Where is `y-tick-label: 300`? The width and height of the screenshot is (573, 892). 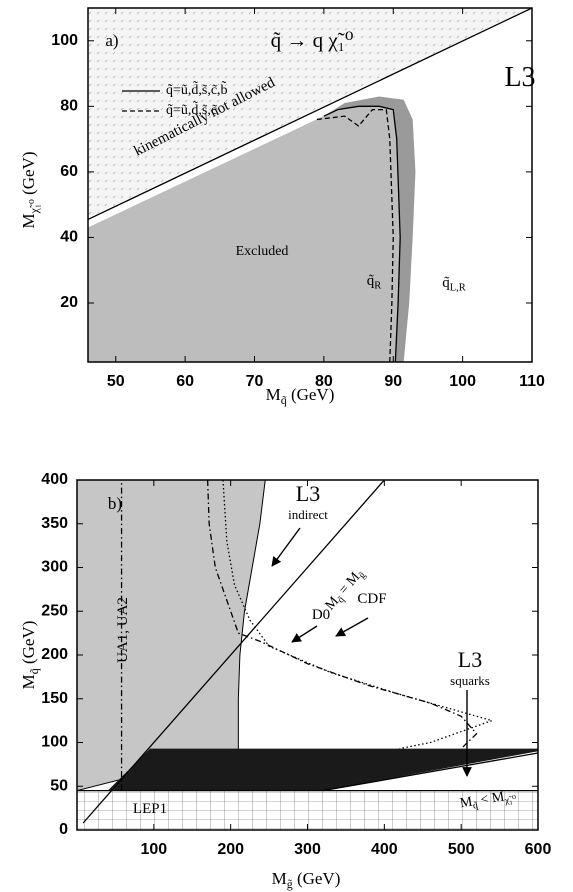 y-tick-label: 300 is located at coordinates (54, 567).